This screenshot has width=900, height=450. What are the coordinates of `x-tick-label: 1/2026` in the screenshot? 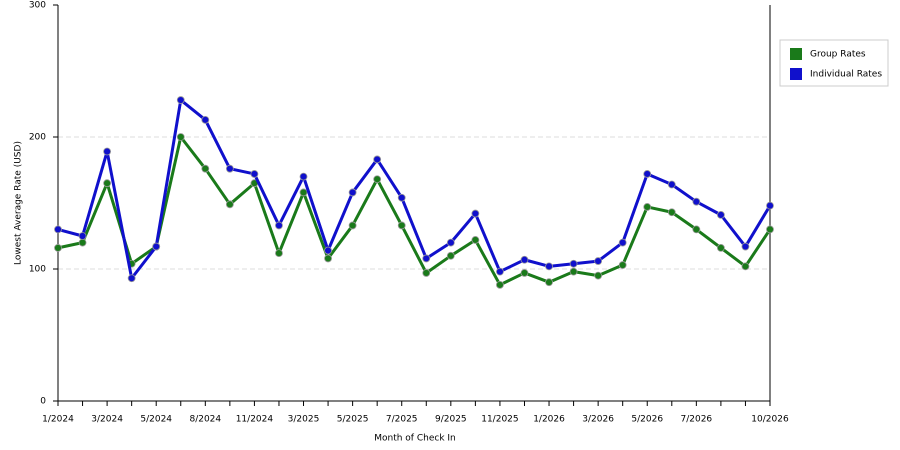 It's located at (549, 420).